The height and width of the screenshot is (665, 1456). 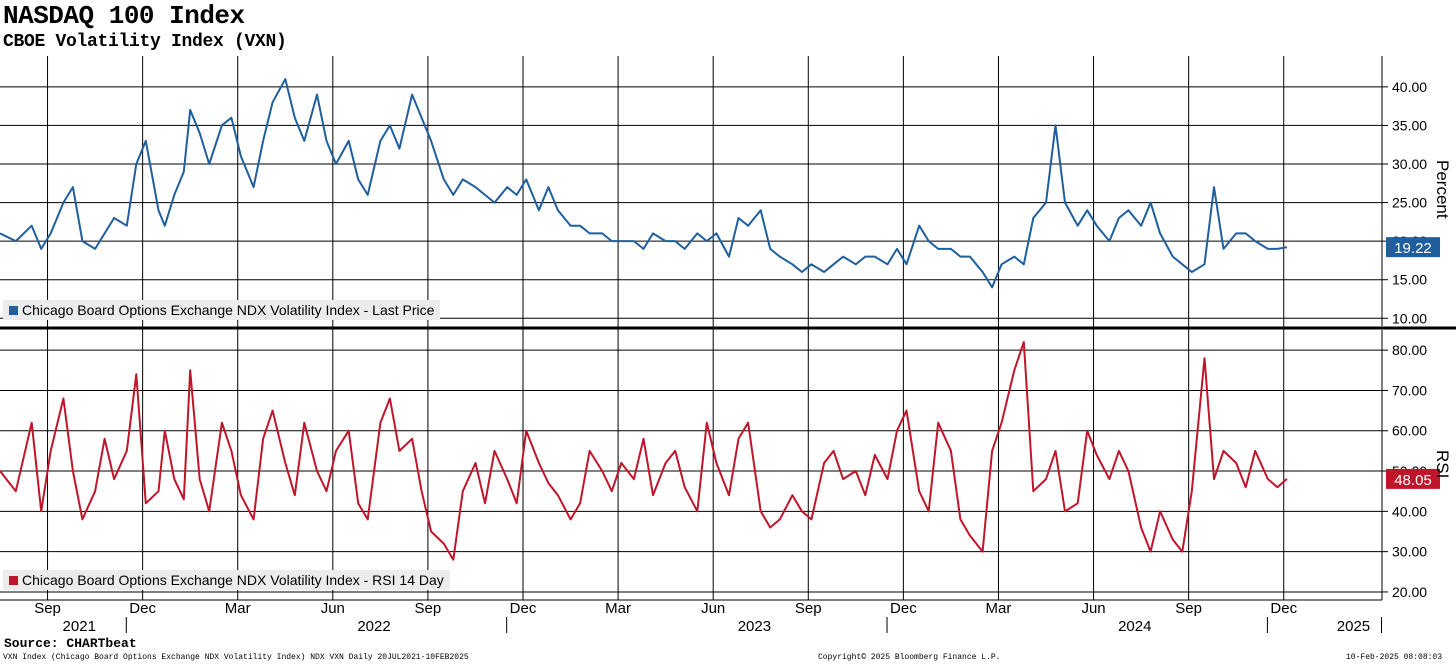 What do you see at coordinates (1409, 431) in the screenshot?
I see `rsi-y-tick-label: 60.00` at bounding box center [1409, 431].